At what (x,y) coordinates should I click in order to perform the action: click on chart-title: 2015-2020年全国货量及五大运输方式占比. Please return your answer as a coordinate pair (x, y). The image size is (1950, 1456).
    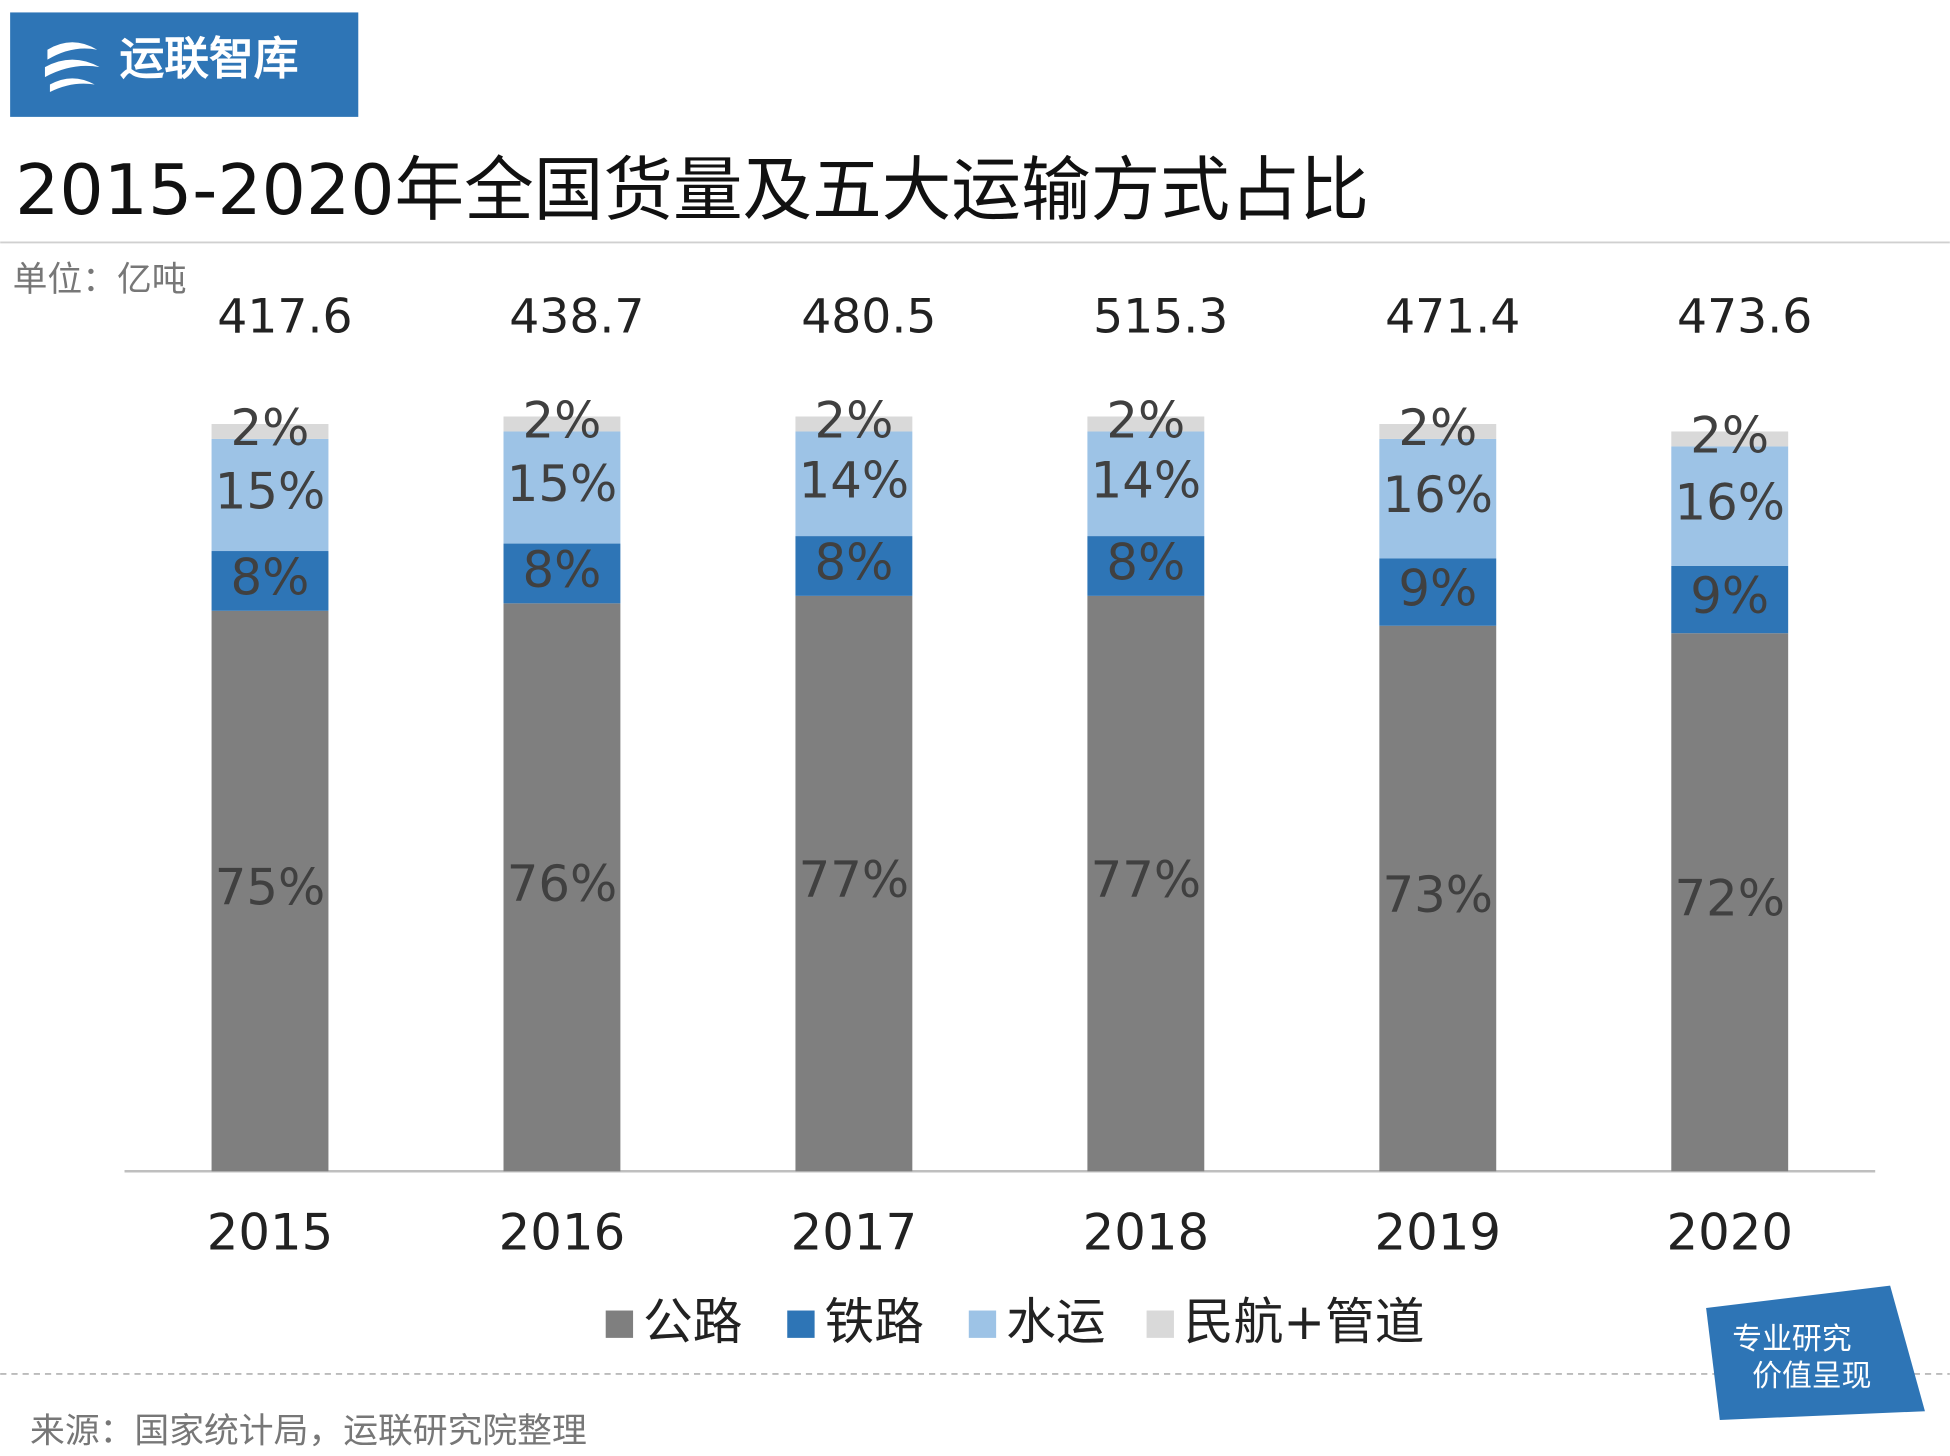
    Looking at the image, I should click on (692, 190).